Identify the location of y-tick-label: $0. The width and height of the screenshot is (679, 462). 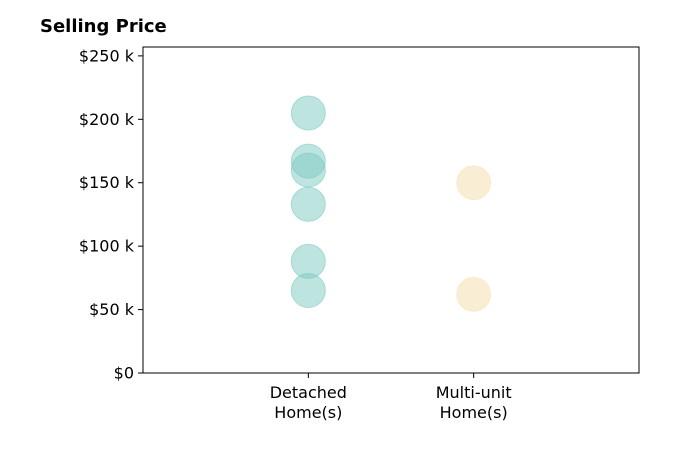
(124, 373).